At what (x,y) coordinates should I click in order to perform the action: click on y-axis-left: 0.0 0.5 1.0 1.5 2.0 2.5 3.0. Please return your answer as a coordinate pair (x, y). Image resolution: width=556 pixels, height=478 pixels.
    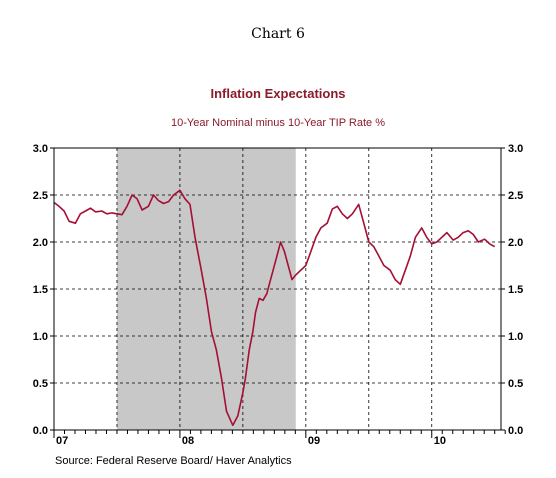
    Looking at the image, I should click on (43, 290).